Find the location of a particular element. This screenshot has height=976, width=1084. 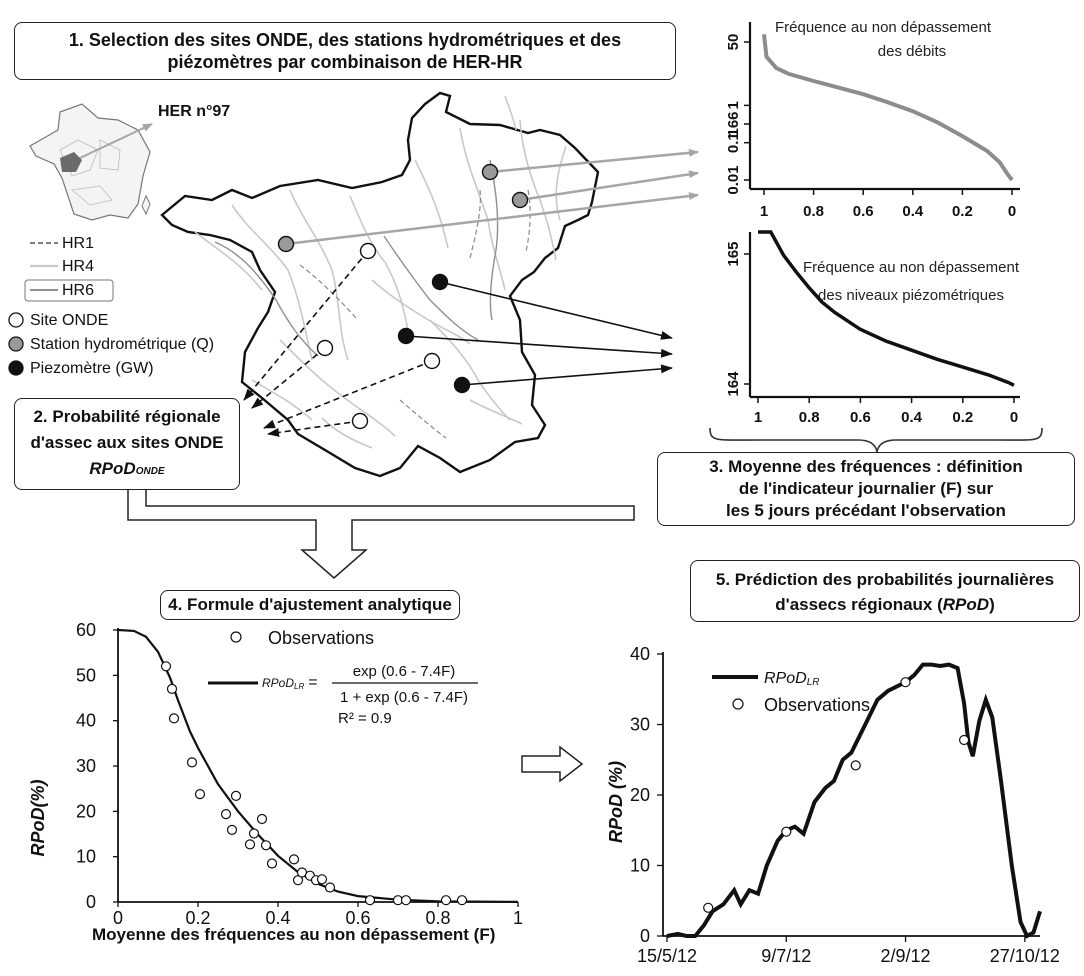

piezo-xtick-label: 0.4 is located at coordinates (912, 417).